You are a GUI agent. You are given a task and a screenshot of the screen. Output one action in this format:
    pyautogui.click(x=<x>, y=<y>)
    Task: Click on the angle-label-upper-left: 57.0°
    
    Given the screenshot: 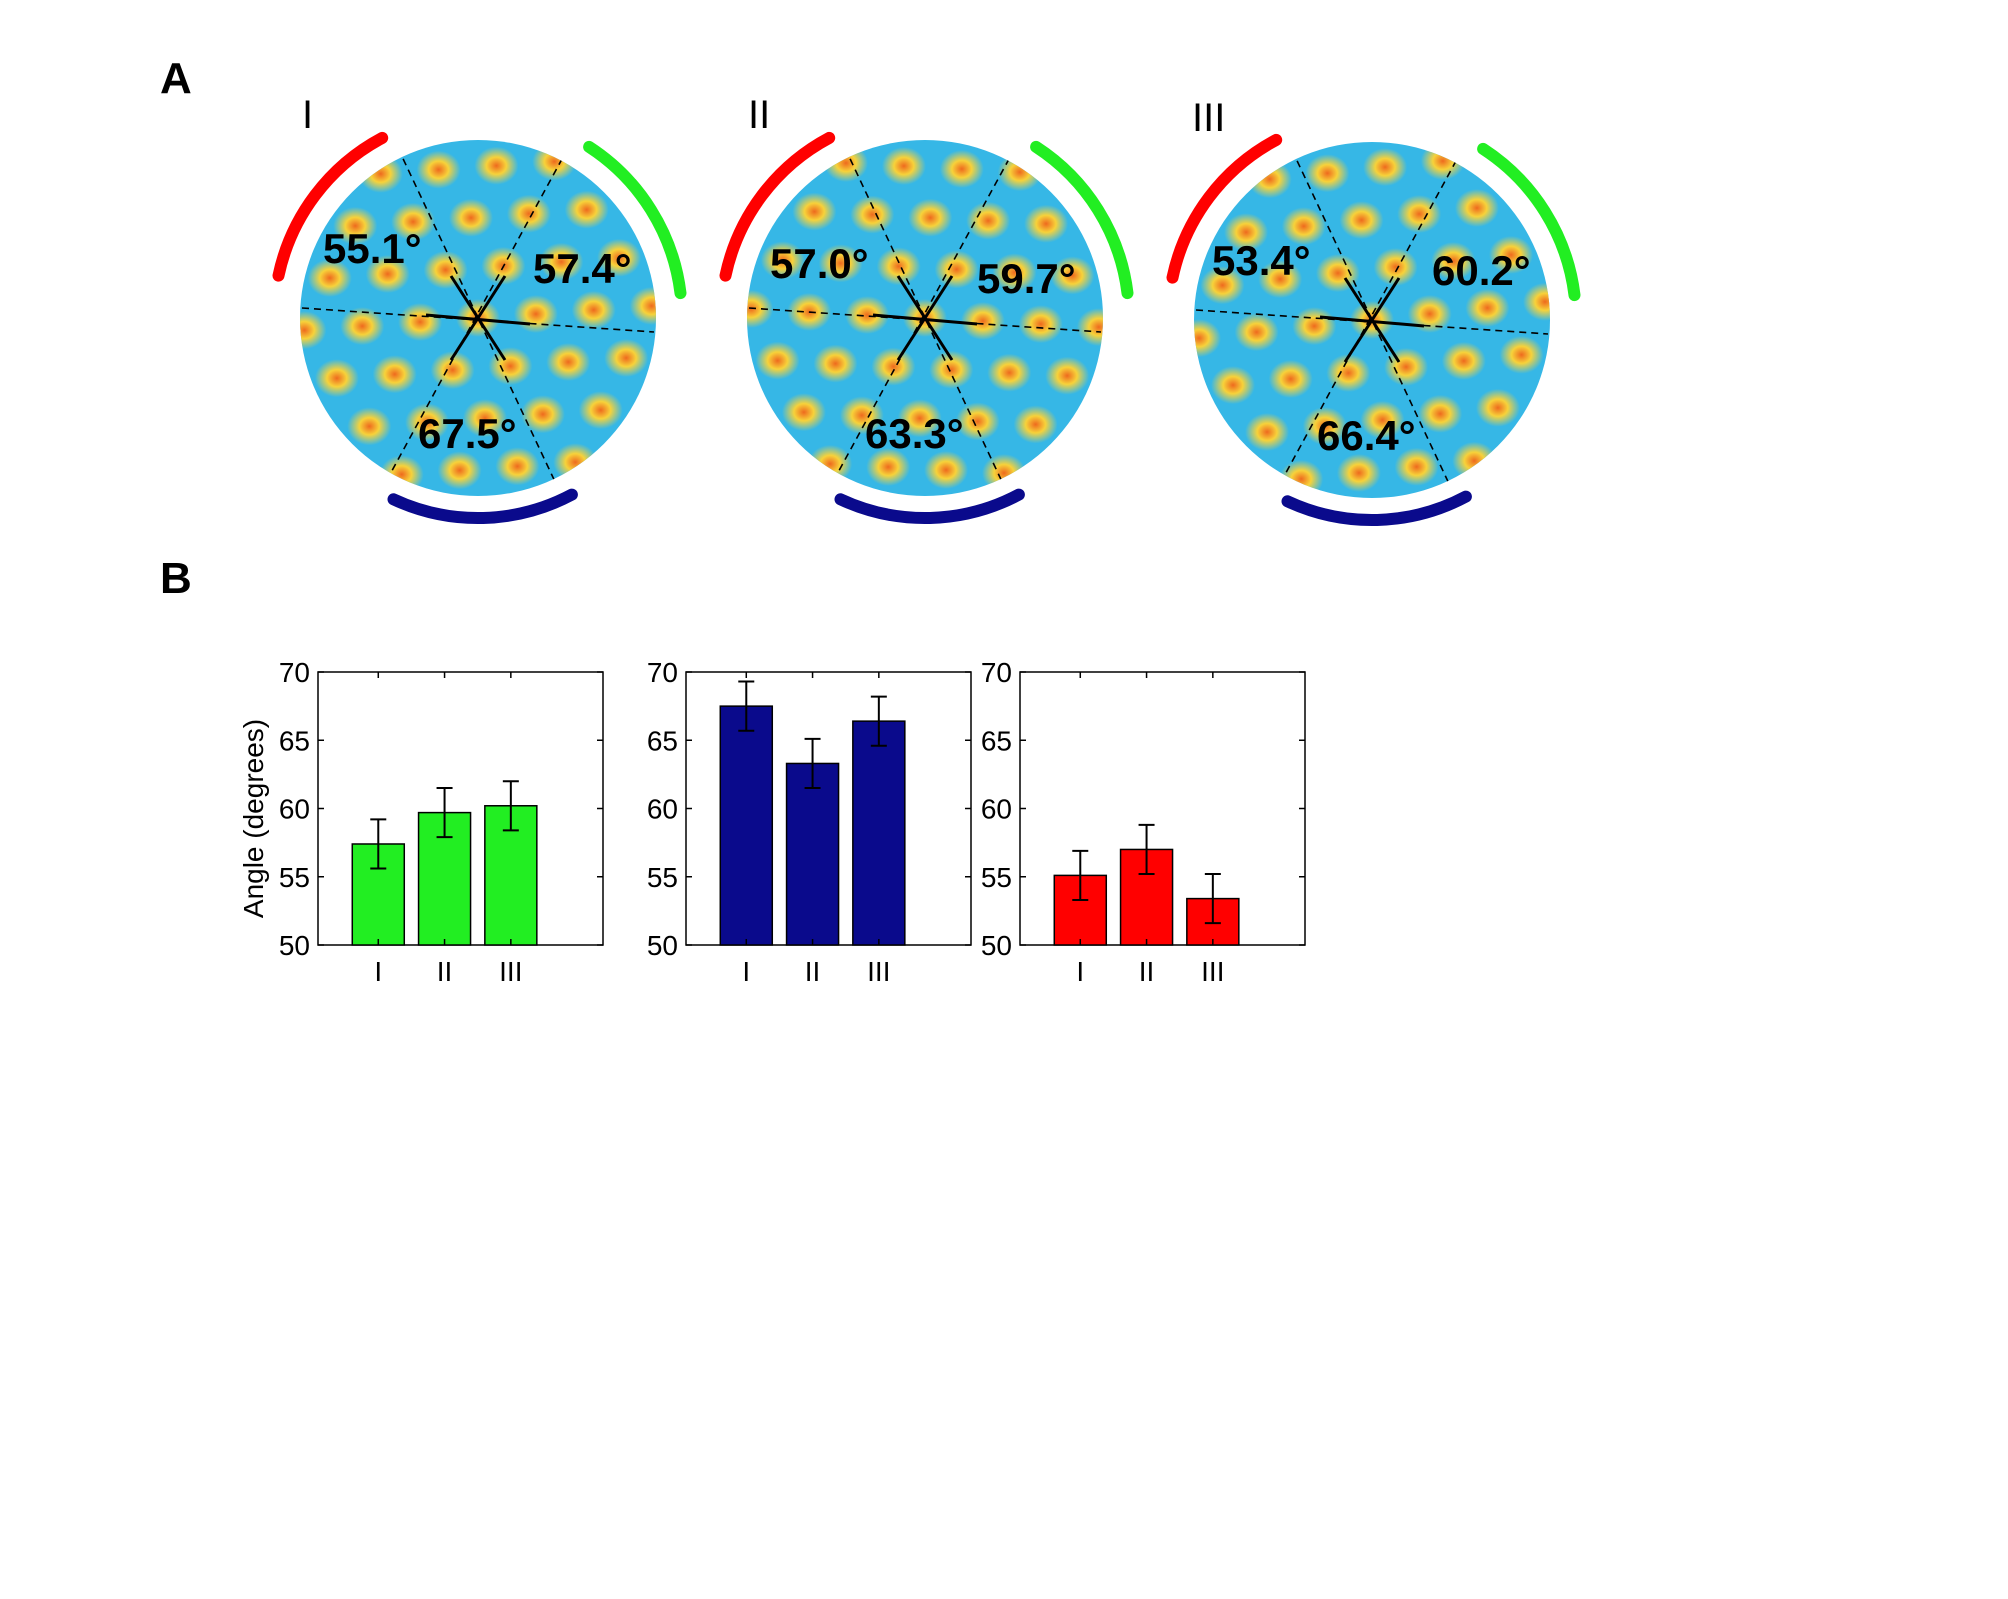 What is the action you would take?
    pyautogui.click(x=819, y=263)
    